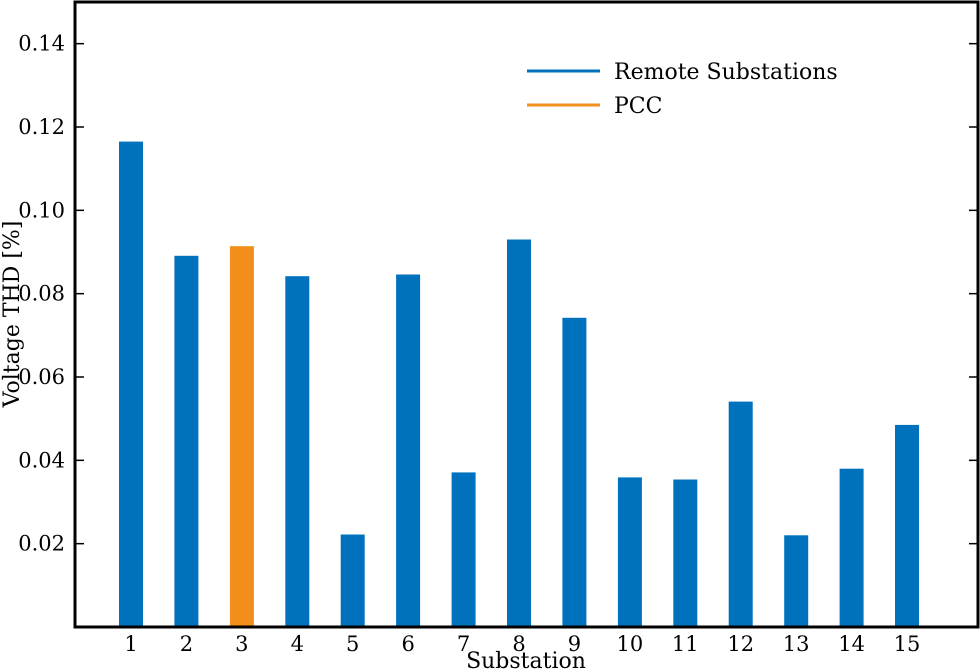 The width and height of the screenshot is (980, 670). What do you see at coordinates (907, 644) in the screenshot?
I see `x-tick-label: 15` at bounding box center [907, 644].